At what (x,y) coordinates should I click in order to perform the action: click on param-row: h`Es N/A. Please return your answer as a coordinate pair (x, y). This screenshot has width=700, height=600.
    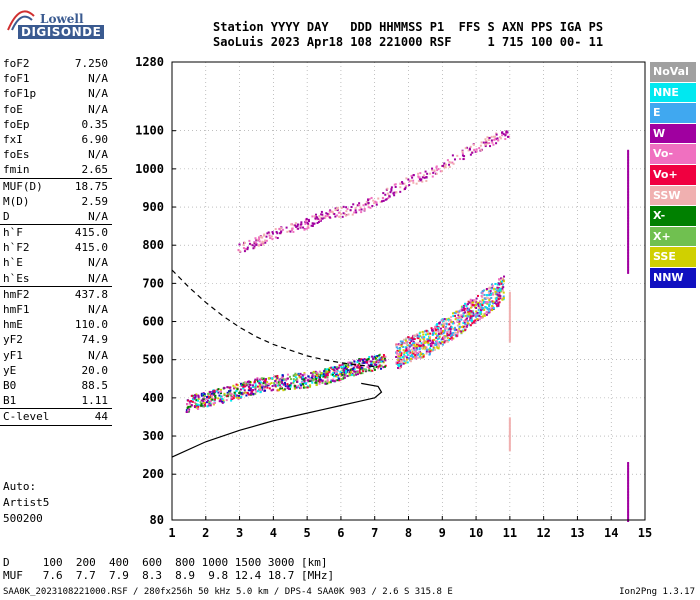
    Looking at the image, I should click on (56, 278).